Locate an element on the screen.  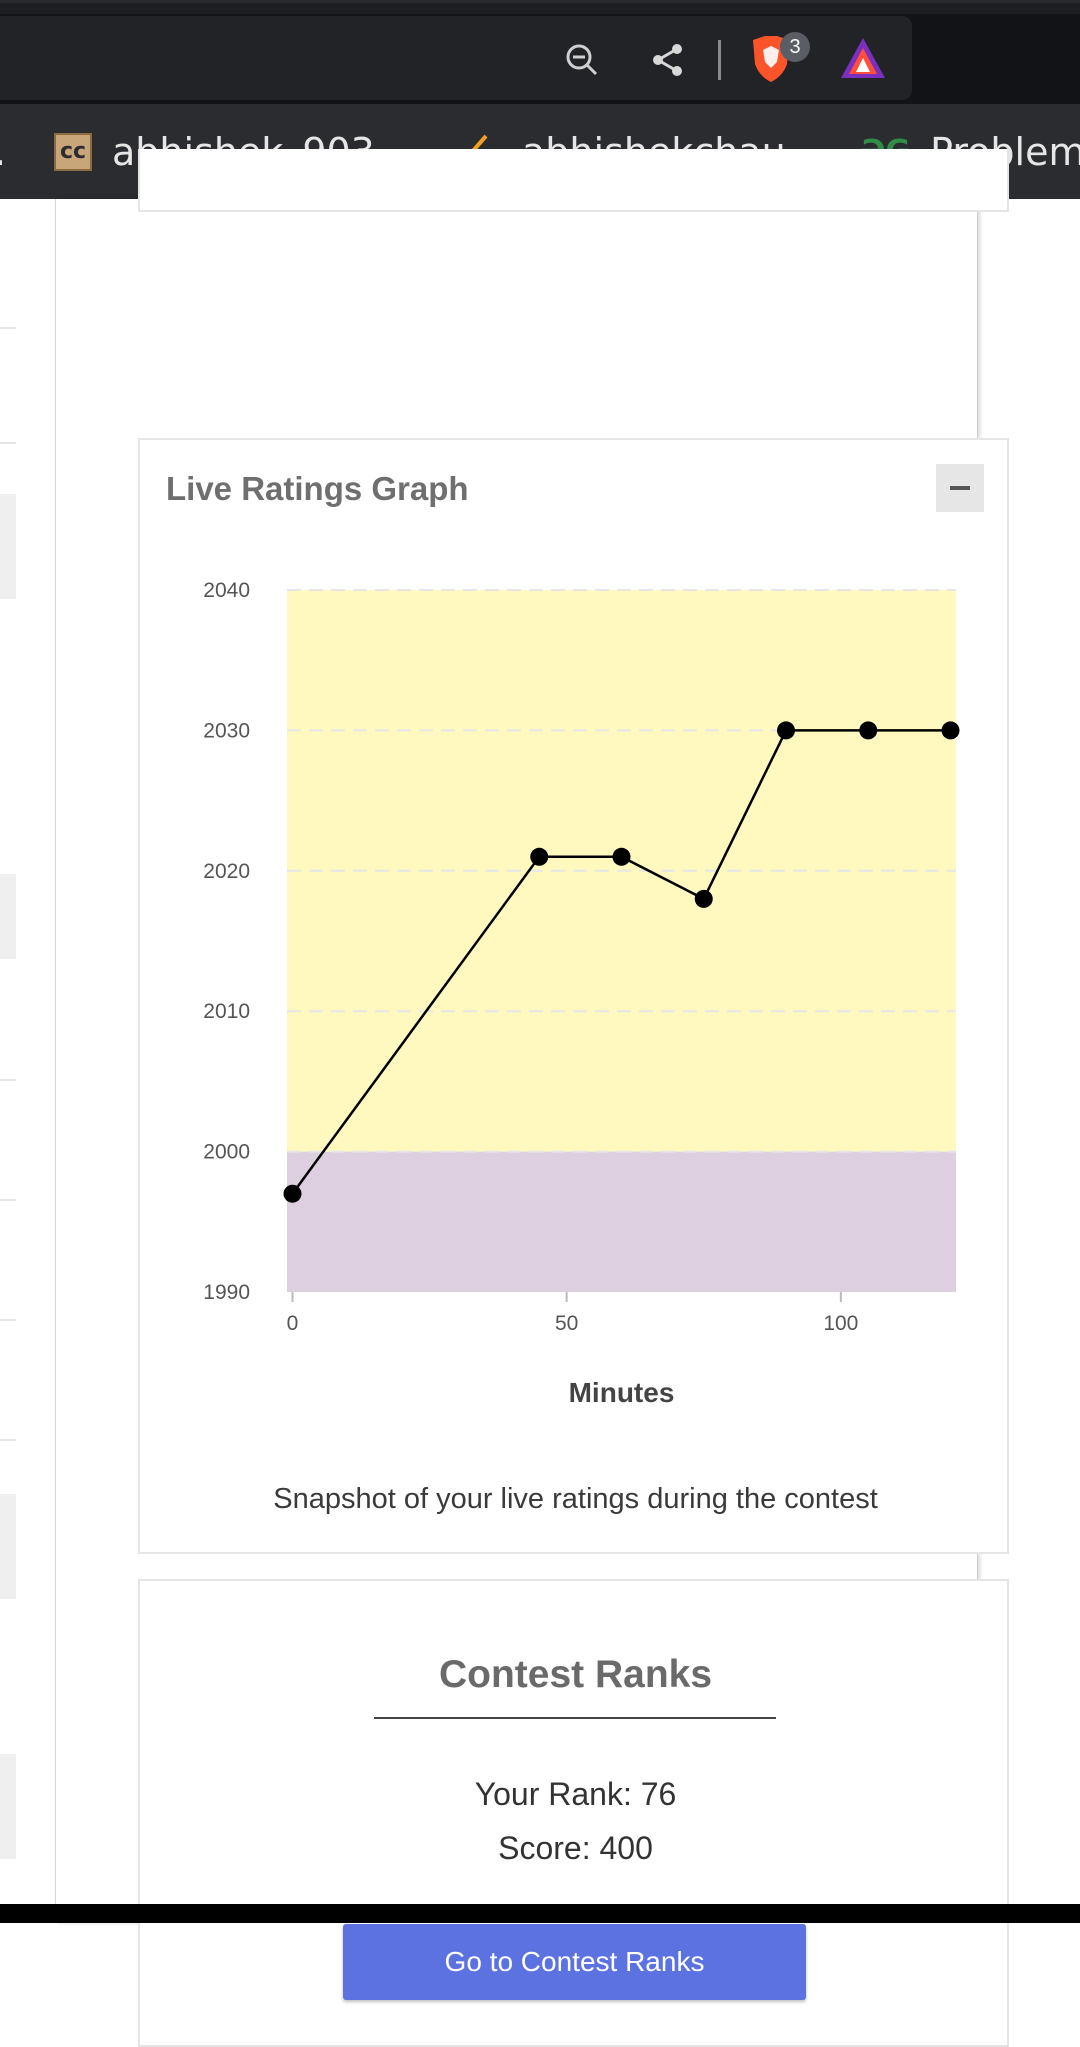
bottom-edge is located at coordinates (540, 1913).